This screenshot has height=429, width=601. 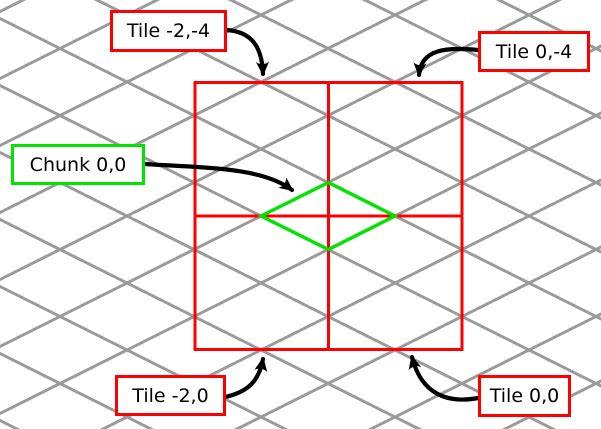 I want to click on callout-tile-0-0: Tile 0,0, so click(x=524, y=396).